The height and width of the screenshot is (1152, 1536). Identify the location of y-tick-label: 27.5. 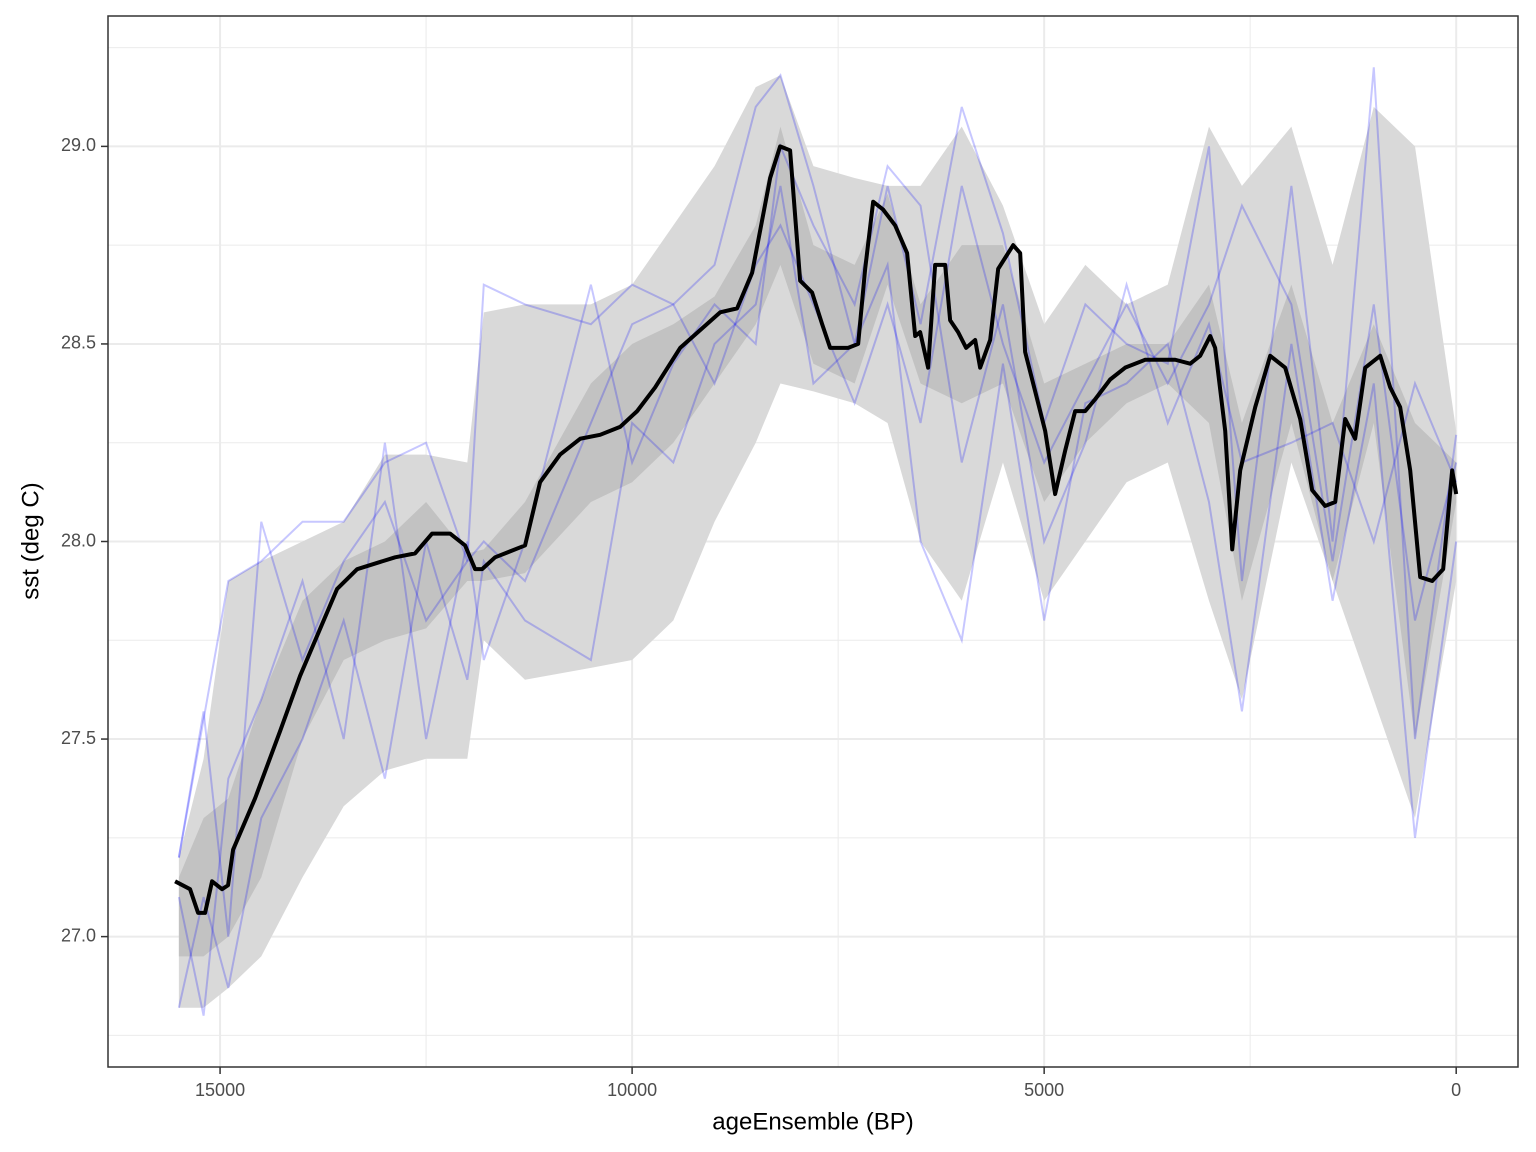
(78, 738).